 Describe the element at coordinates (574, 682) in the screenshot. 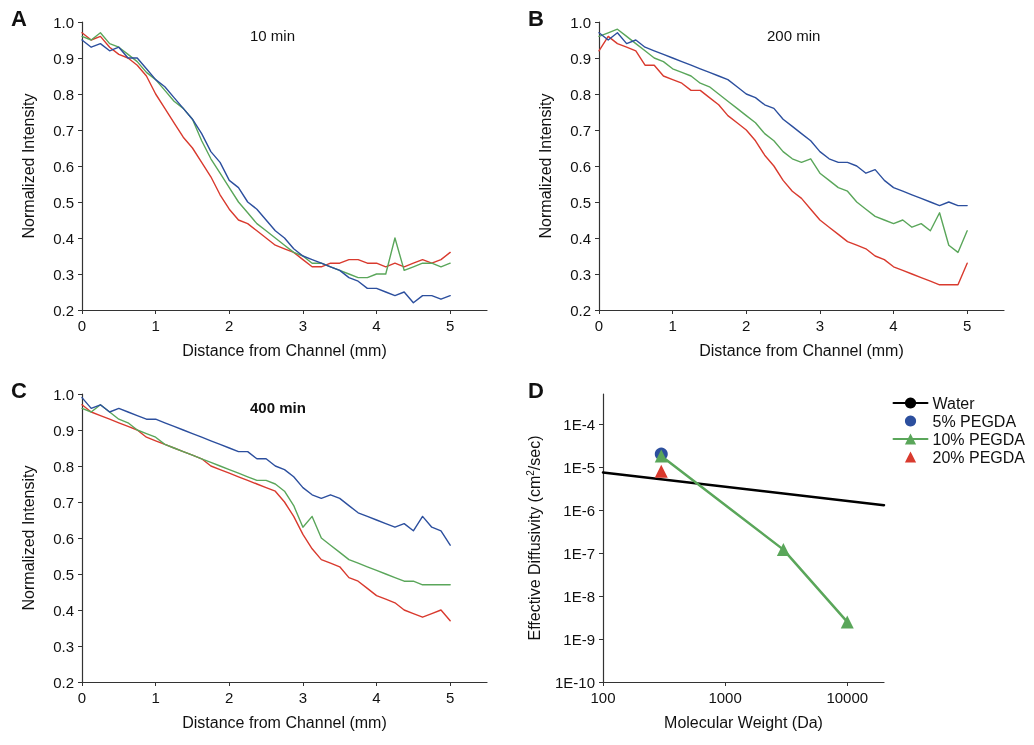

I see `y-tick-label: 1E-10` at that location.